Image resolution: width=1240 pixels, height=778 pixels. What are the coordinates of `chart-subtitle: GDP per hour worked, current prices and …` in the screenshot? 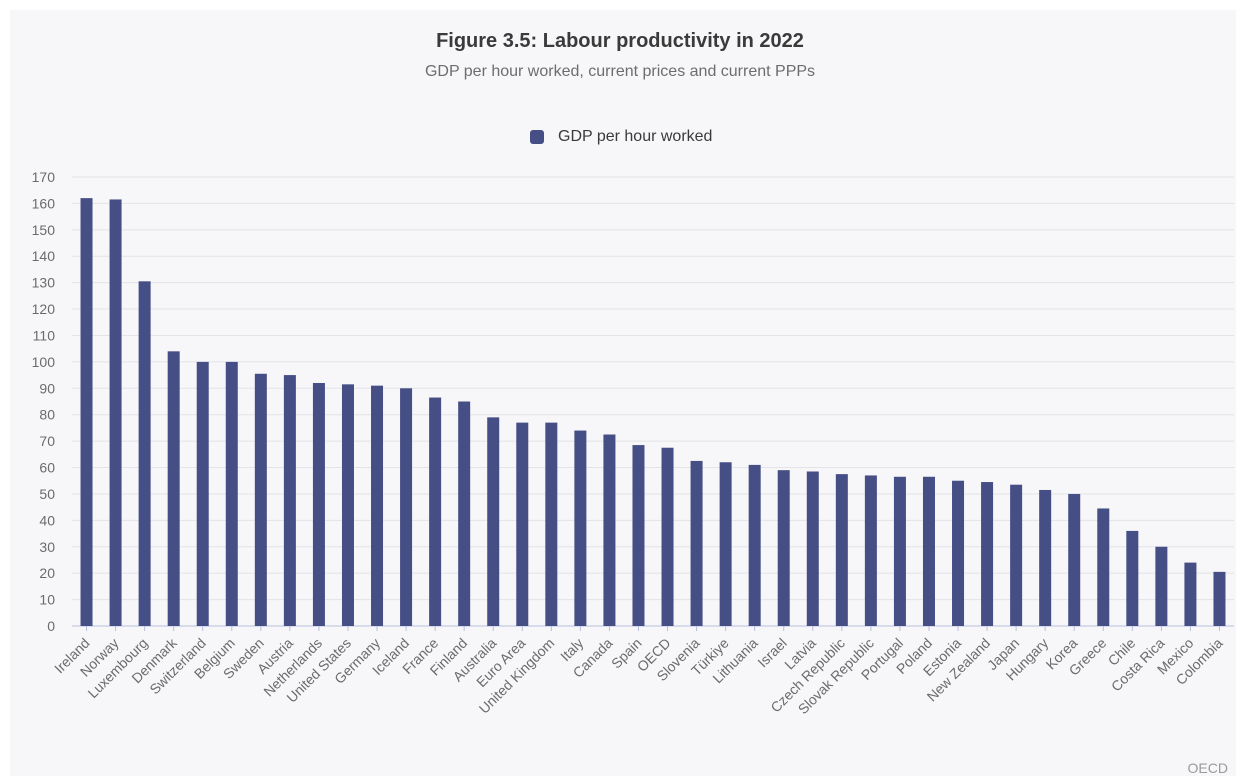 It's located at (620, 71).